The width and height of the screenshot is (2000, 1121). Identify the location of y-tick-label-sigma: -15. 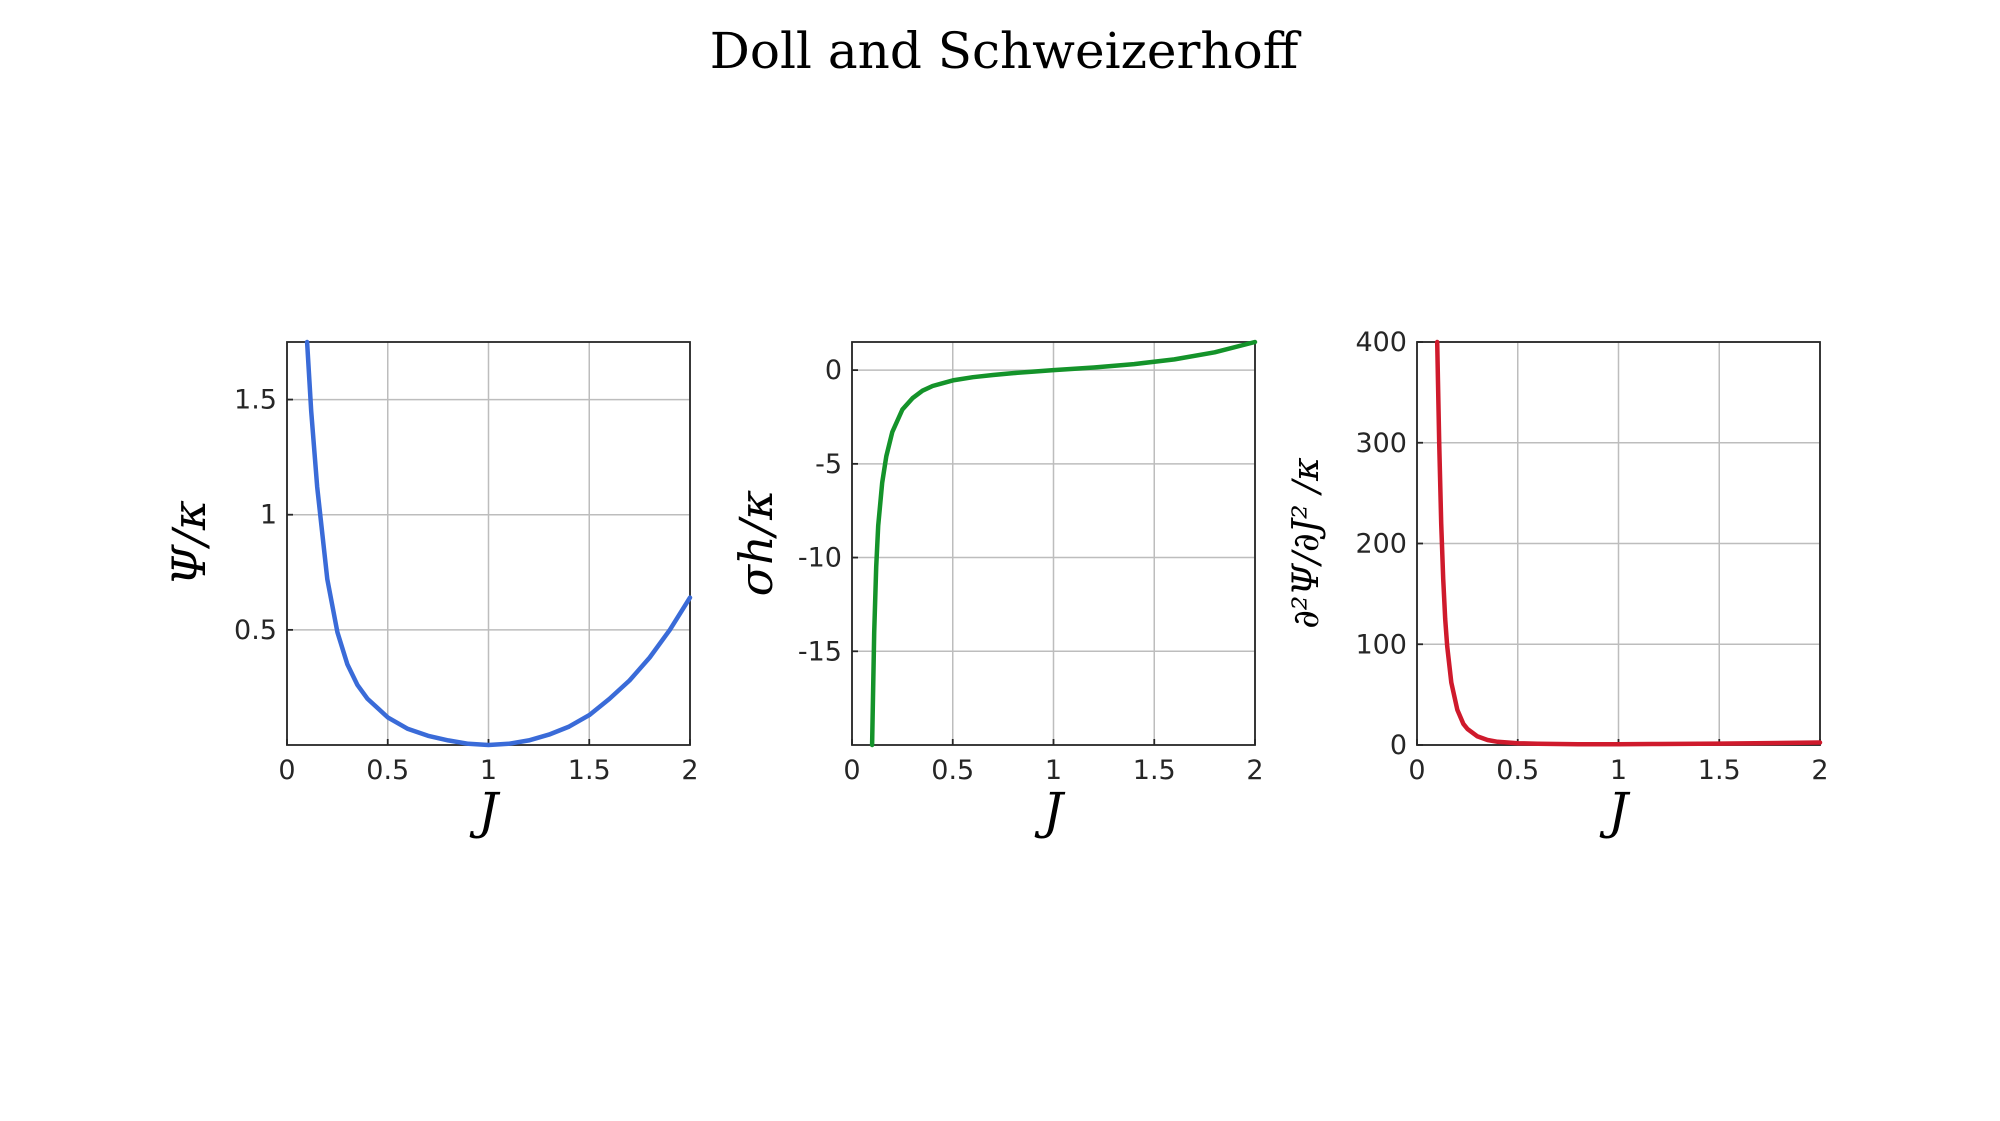
(820, 651).